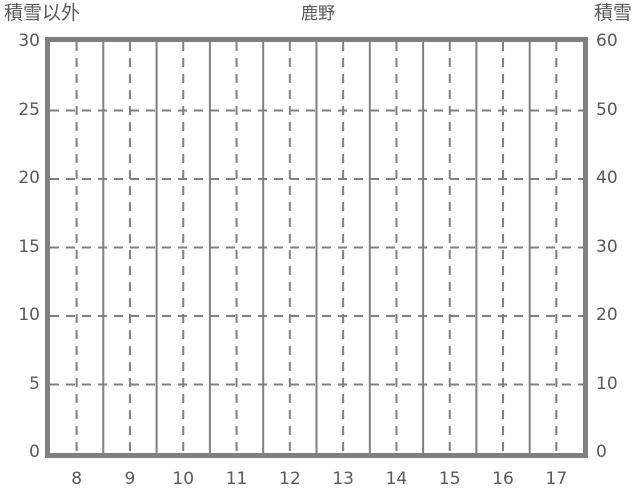 The width and height of the screenshot is (636, 501). What do you see at coordinates (612, 13) in the screenshot?
I see `right-axis-title: 積雪` at bounding box center [612, 13].